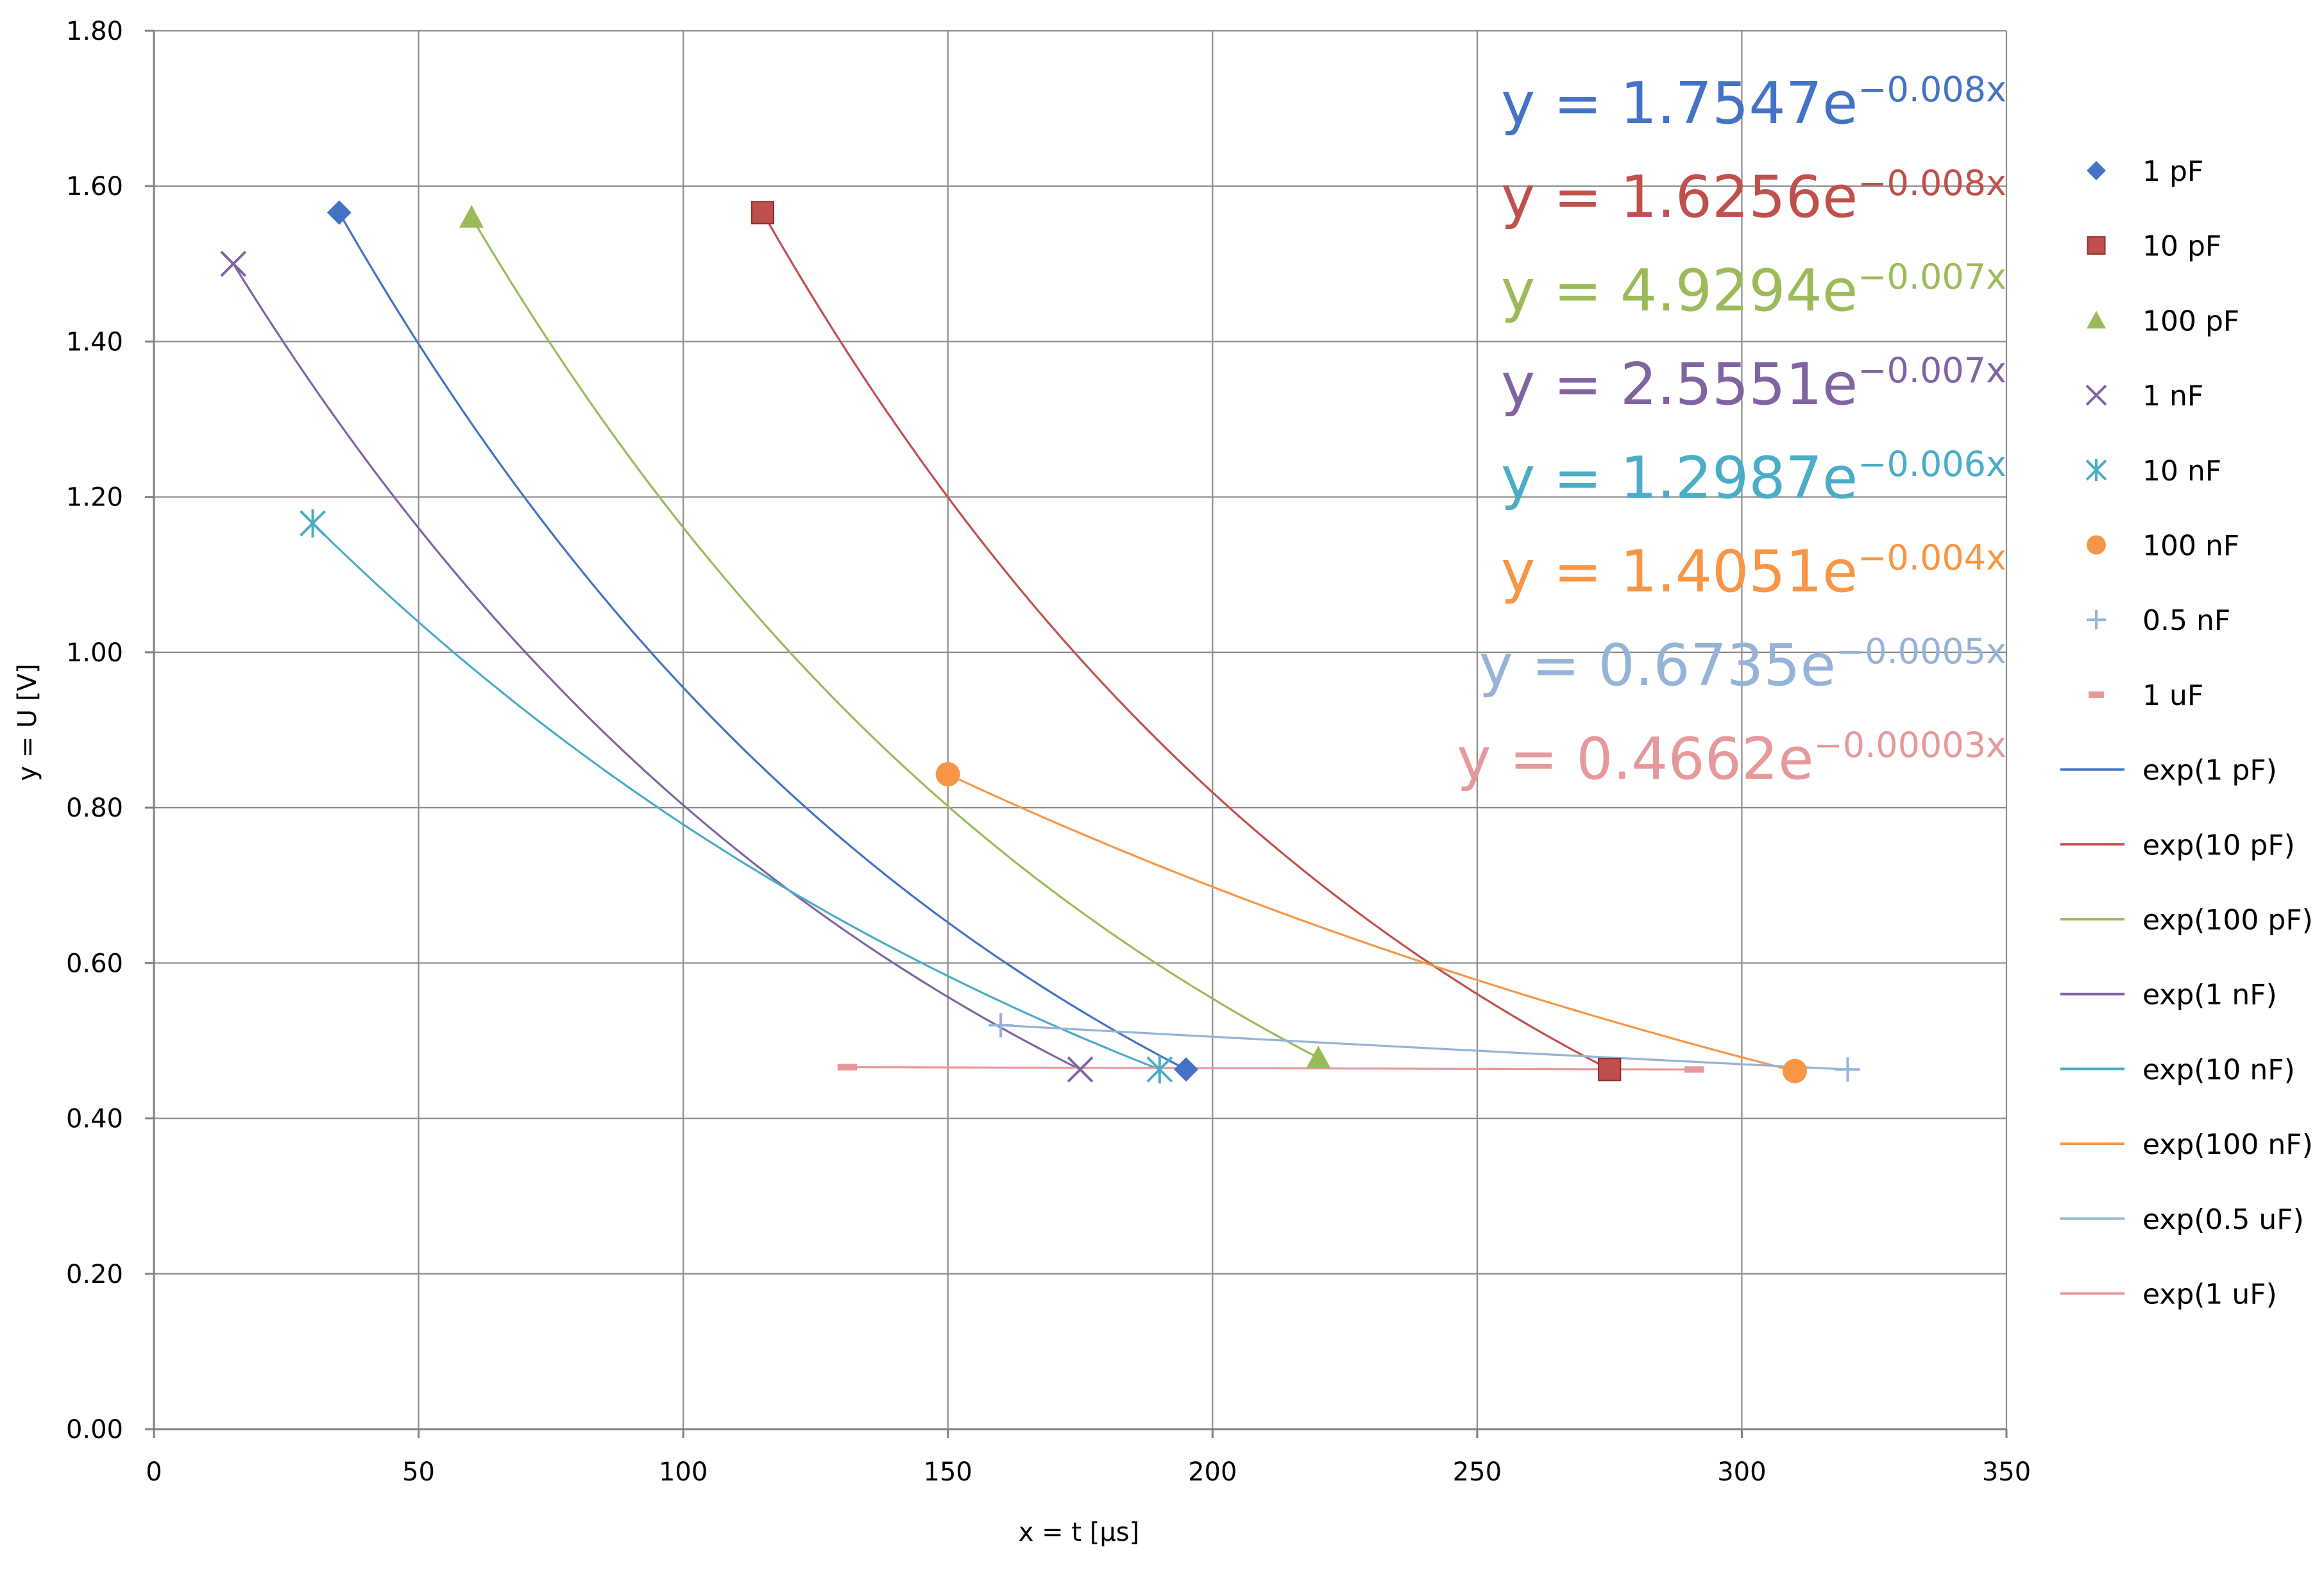 Image resolution: width=2324 pixels, height=1569 pixels. Describe the element at coordinates (95, 963) in the screenshot. I see `y-tick-label: 0.60` at that location.